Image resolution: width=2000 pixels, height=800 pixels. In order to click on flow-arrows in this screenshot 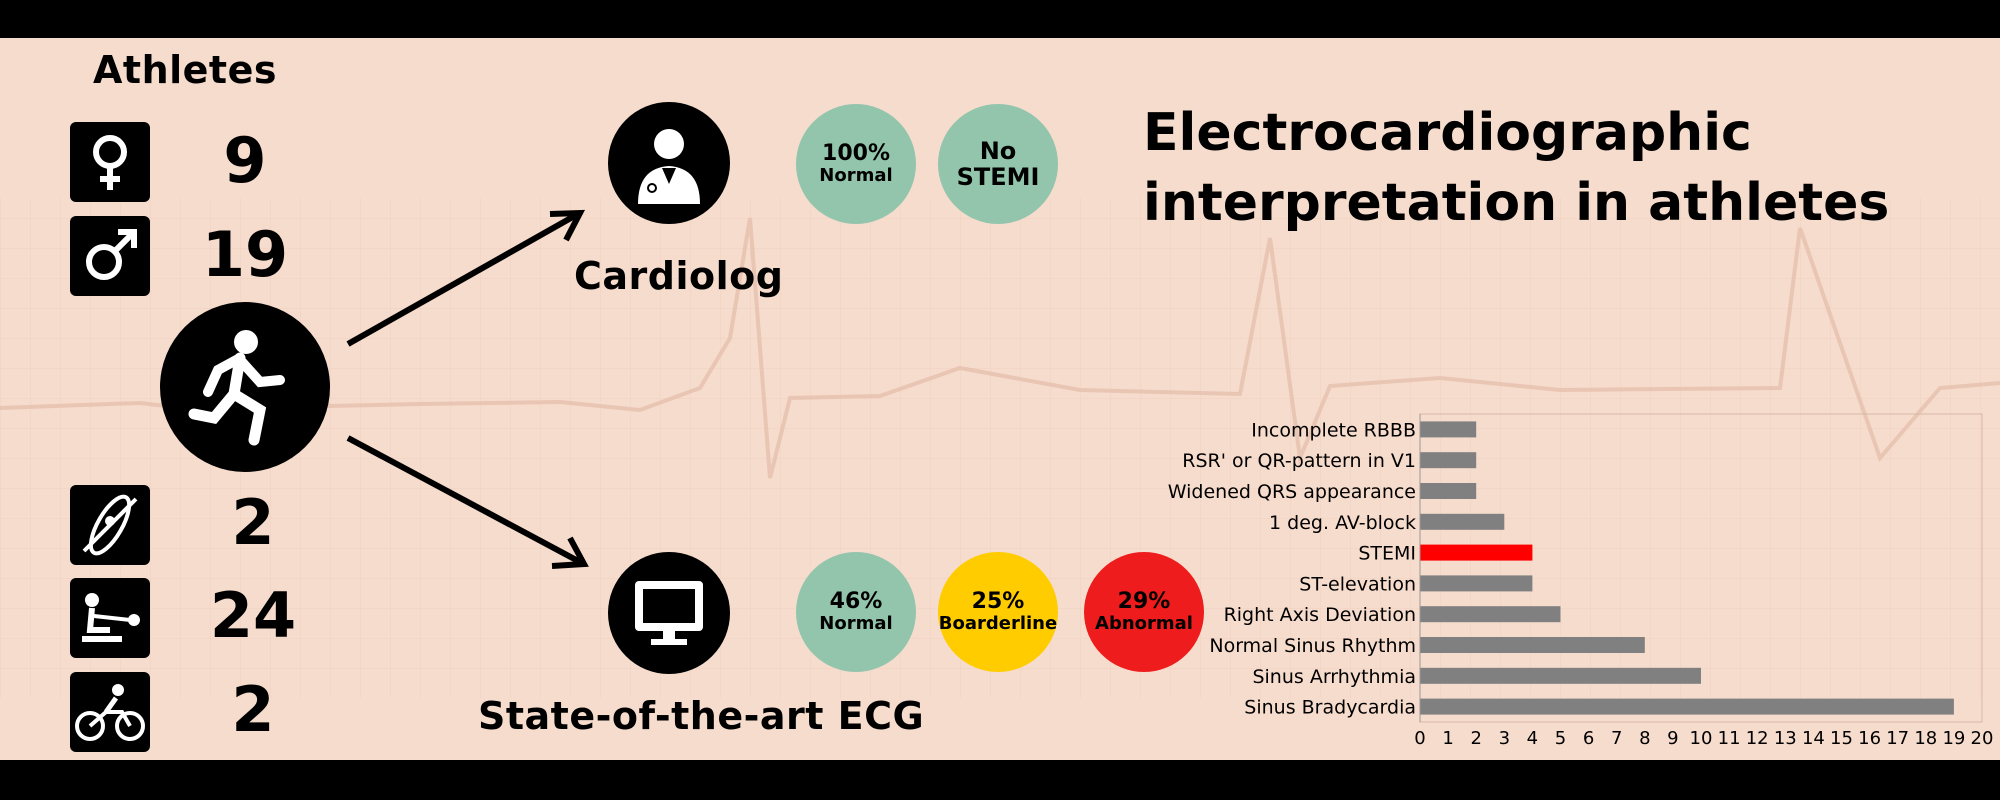, I will do `click(467, 389)`.